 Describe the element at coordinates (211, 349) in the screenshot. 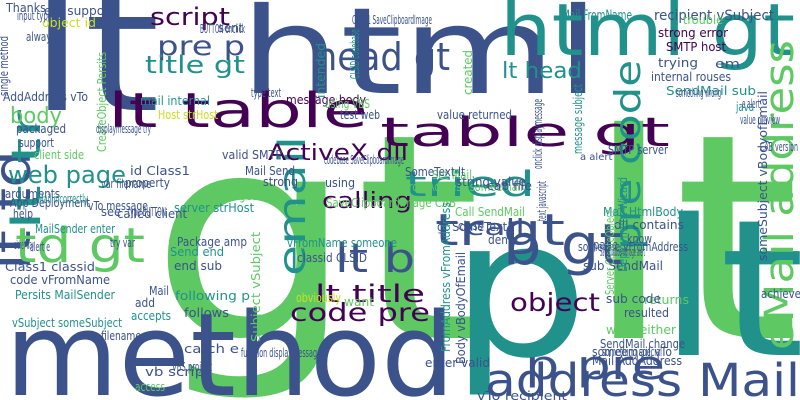

I see `word-catch-e: catch e` at that location.